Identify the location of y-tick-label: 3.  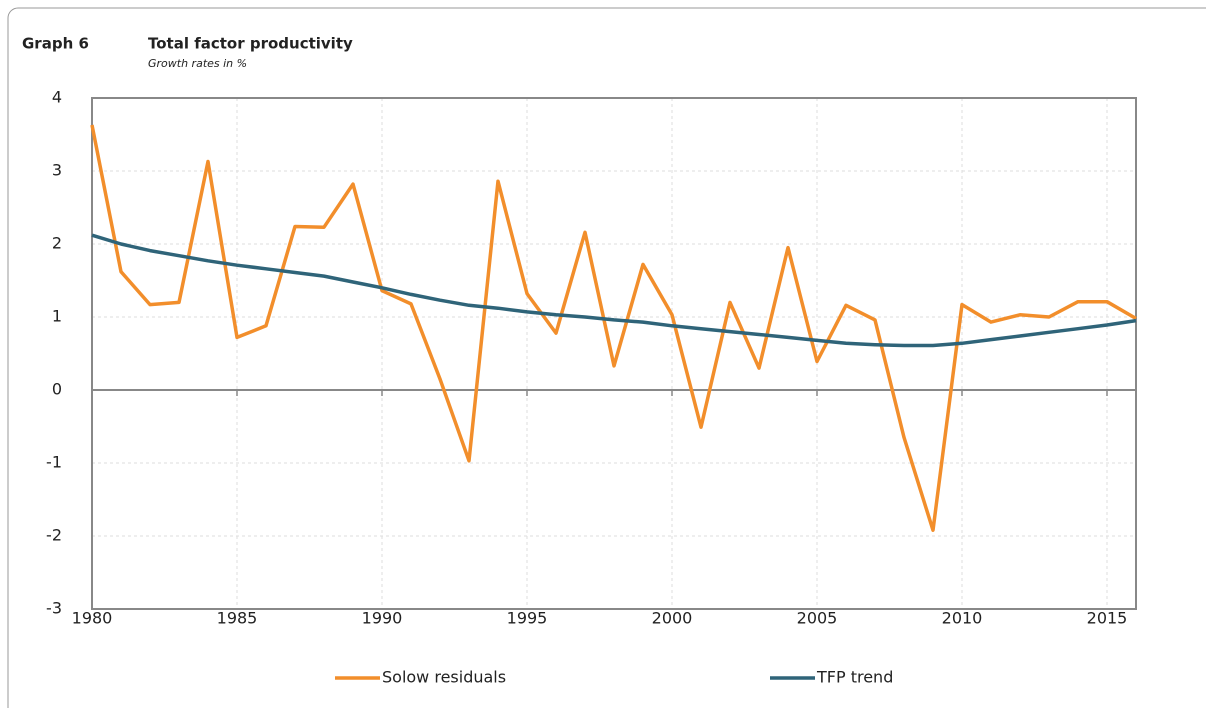
(57, 170).